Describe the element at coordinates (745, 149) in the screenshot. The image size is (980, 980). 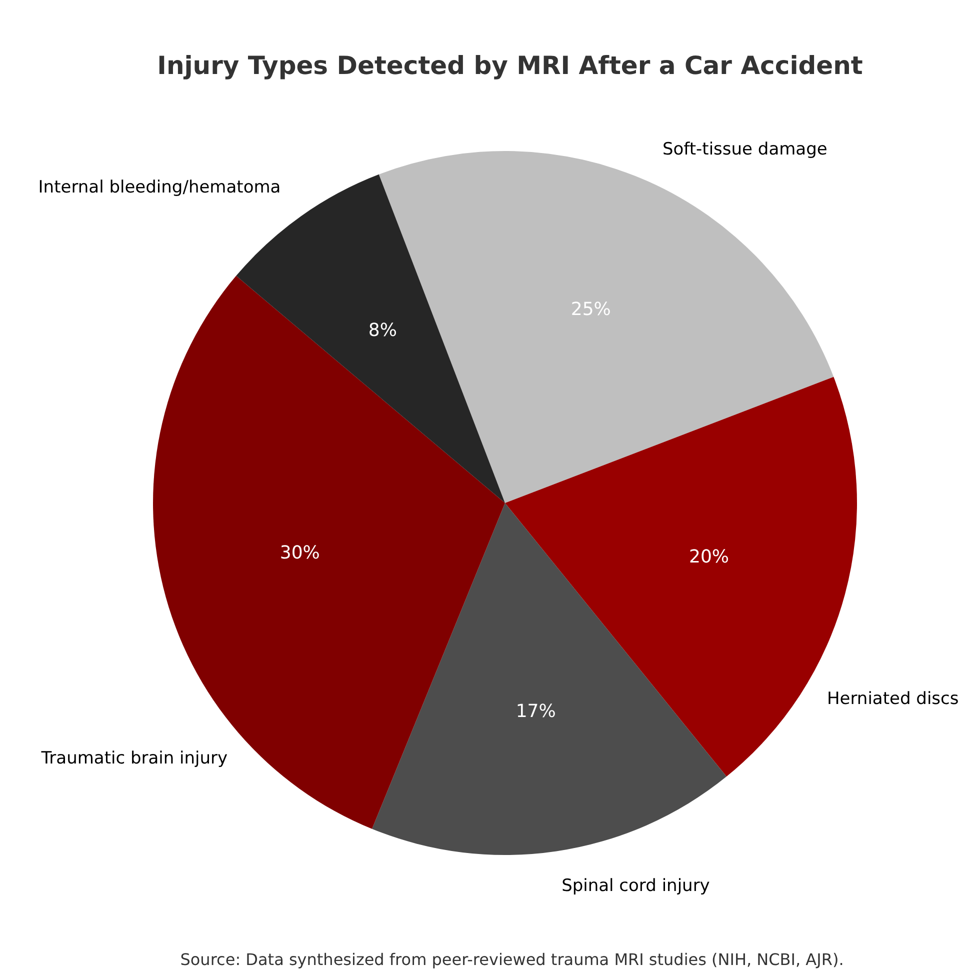
I see `slice-label: Soft-tissue damage` at that location.